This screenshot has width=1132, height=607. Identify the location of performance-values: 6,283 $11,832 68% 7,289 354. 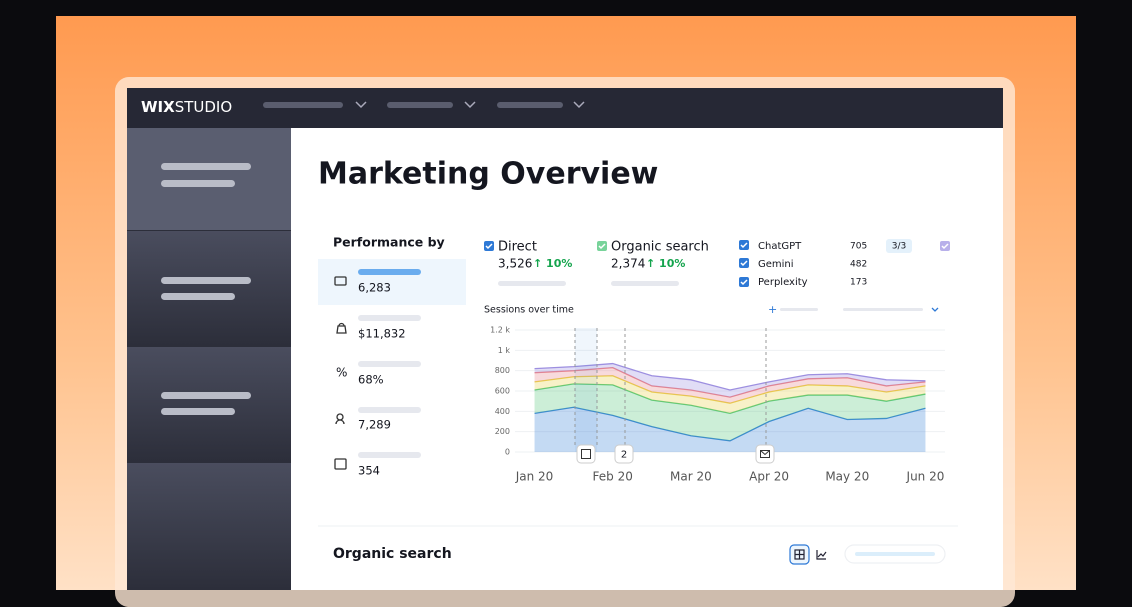
(382, 379).